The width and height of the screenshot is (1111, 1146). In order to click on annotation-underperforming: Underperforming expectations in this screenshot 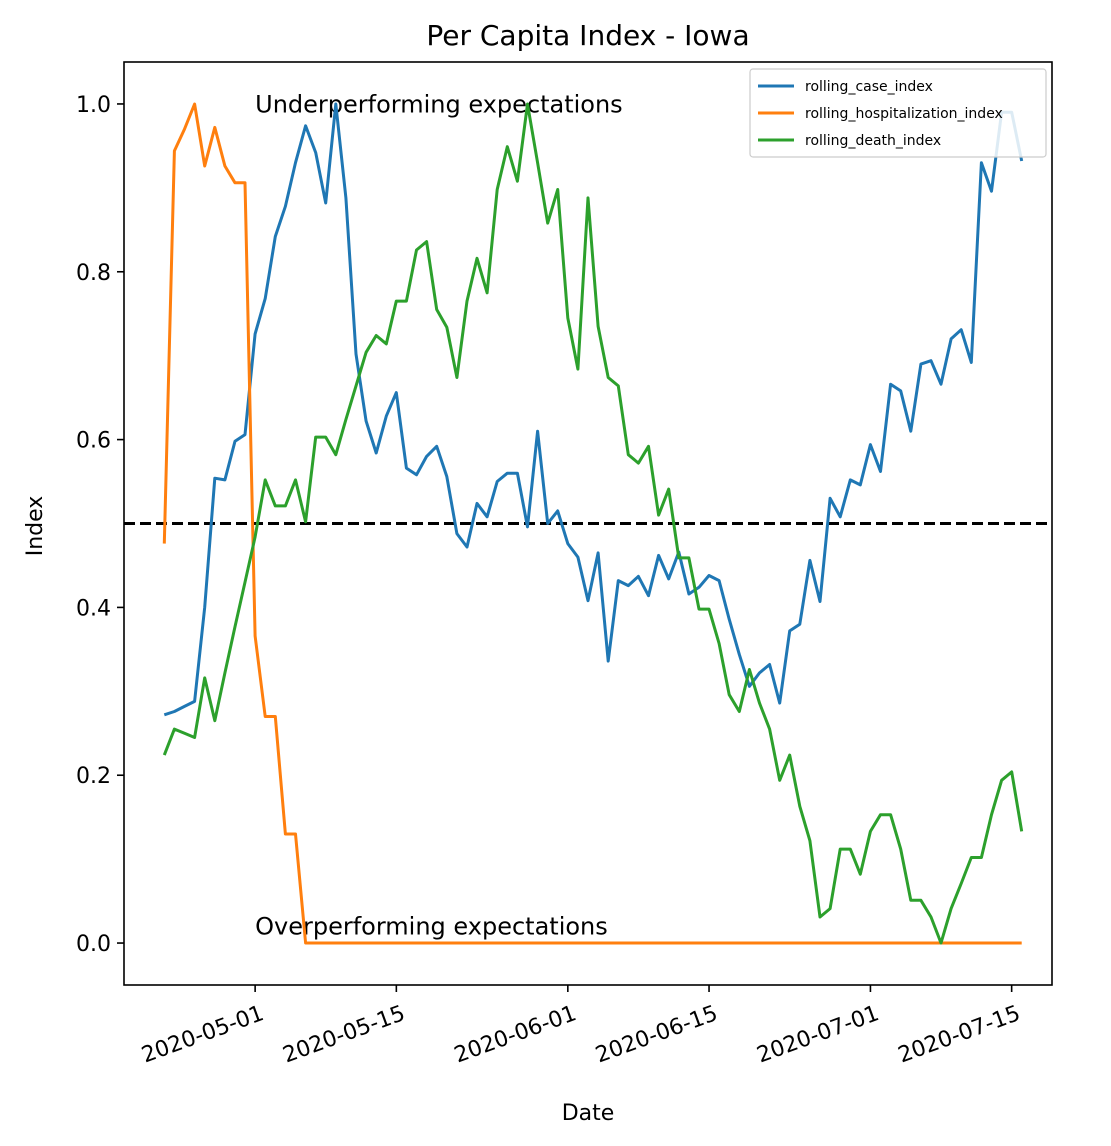, I will do `click(439, 104)`.